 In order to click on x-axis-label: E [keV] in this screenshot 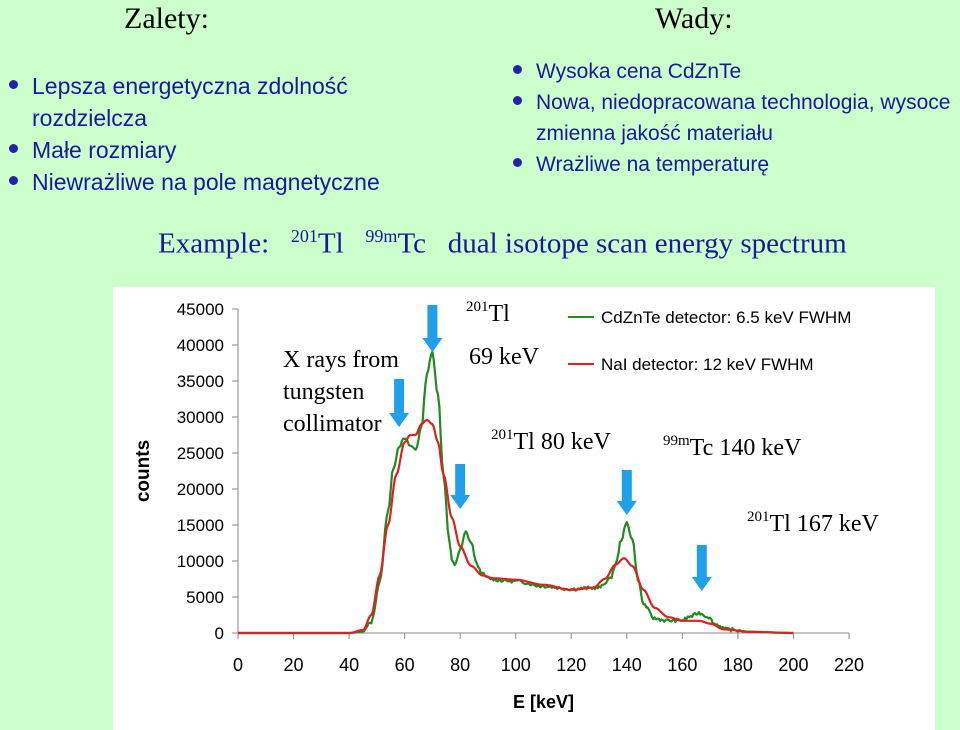, I will do `click(543, 702)`.